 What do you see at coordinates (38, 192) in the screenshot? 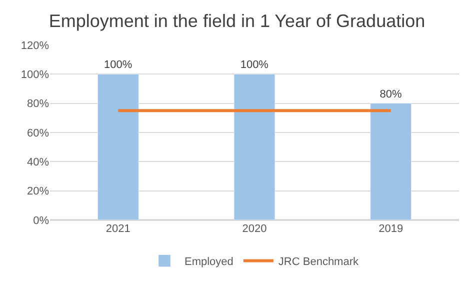
I see `y-tick-label: 20%` at bounding box center [38, 192].